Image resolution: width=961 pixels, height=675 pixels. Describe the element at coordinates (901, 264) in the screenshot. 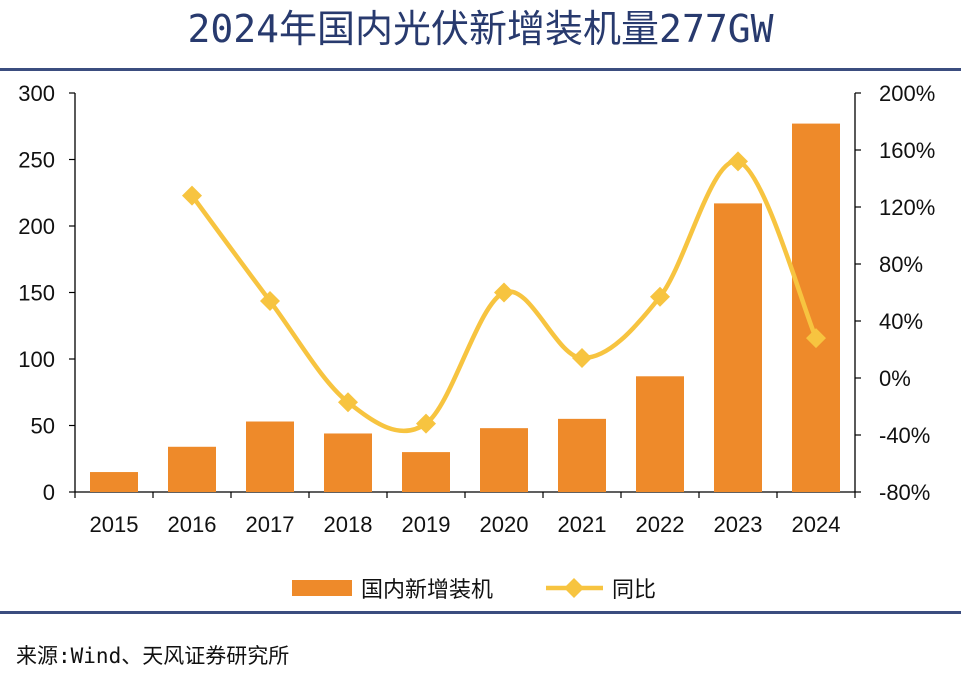

I see `right-axis-tick-label: 80%` at that location.